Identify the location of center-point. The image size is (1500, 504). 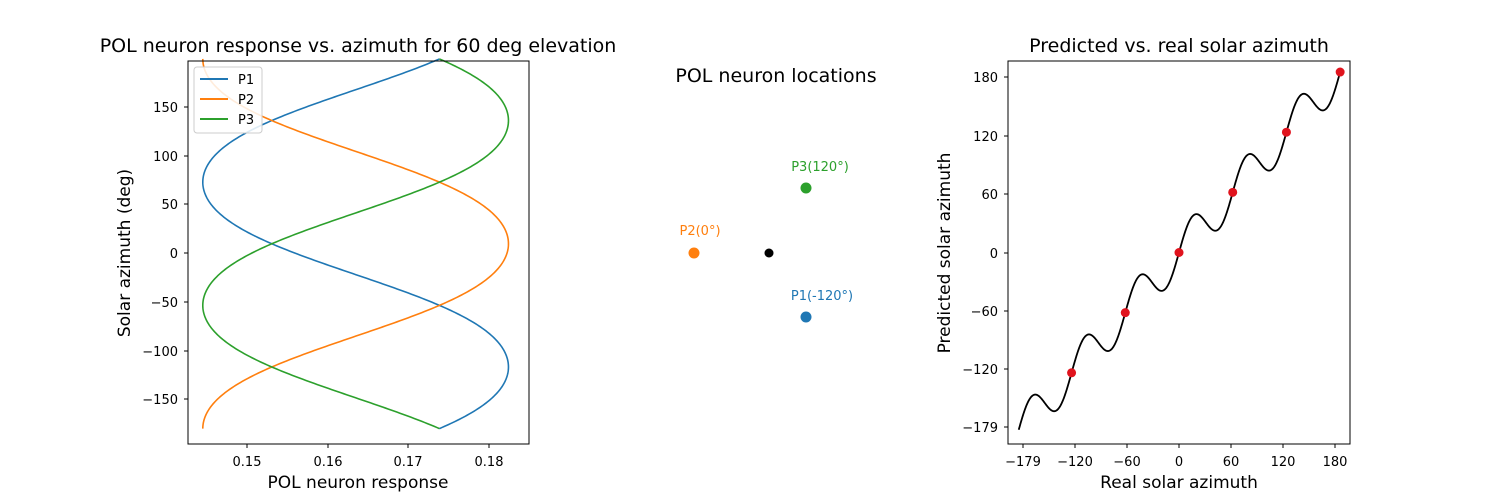
(769, 253).